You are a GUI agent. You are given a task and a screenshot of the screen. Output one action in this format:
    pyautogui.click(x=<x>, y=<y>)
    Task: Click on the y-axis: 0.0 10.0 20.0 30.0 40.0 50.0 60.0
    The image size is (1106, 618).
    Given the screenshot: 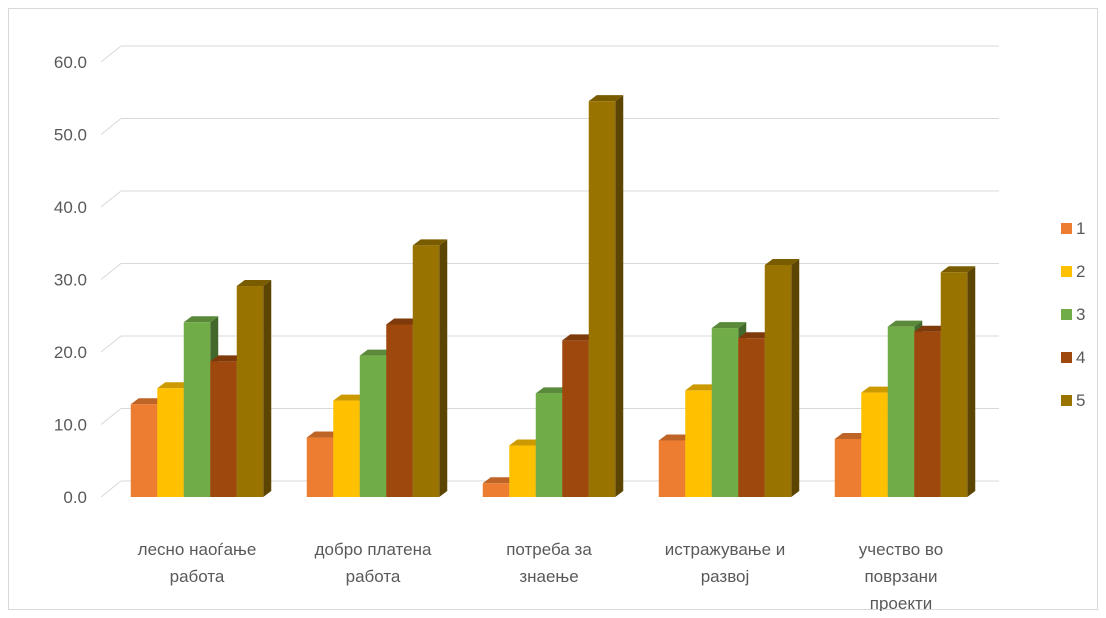 What is the action you would take?
    pyautogui.click(x=70, y=280)
    